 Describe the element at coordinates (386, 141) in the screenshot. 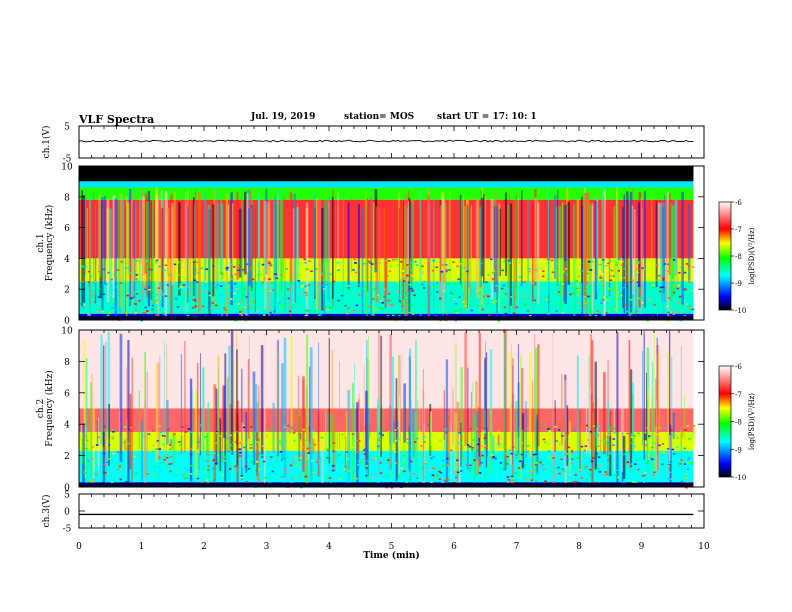

I see `waveform-line-ch1-waveform` at that location.